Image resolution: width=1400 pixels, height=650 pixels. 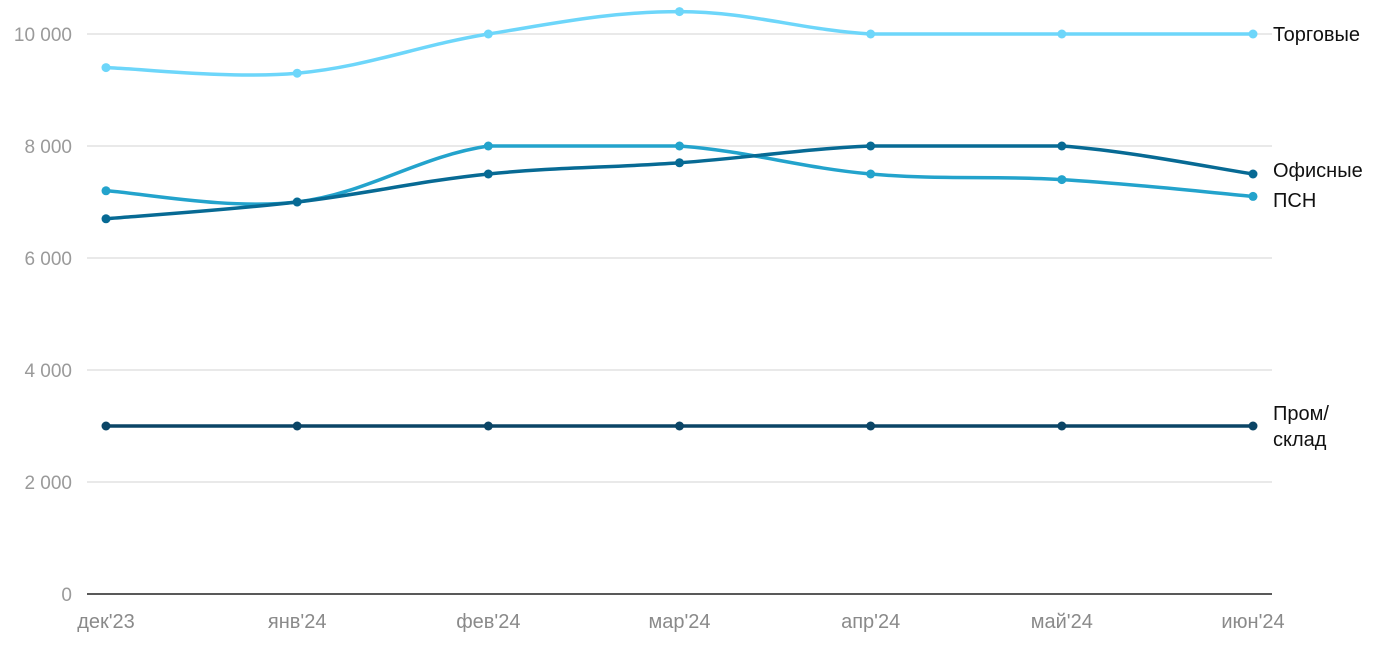 What do you see at coordinates (48, 483) in the screenshot?
I see `y-tick-label: 2 000` at bounding box center [48, 483].